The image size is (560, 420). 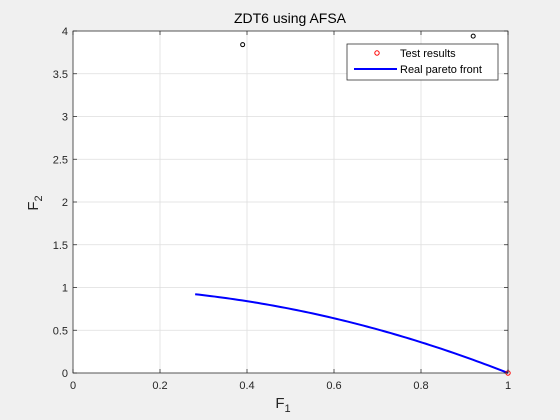 What do you see at coordinates (246, 386) in the screenshot?
I see `x-tick-label: 0.4` at bounding box center [246, 386].